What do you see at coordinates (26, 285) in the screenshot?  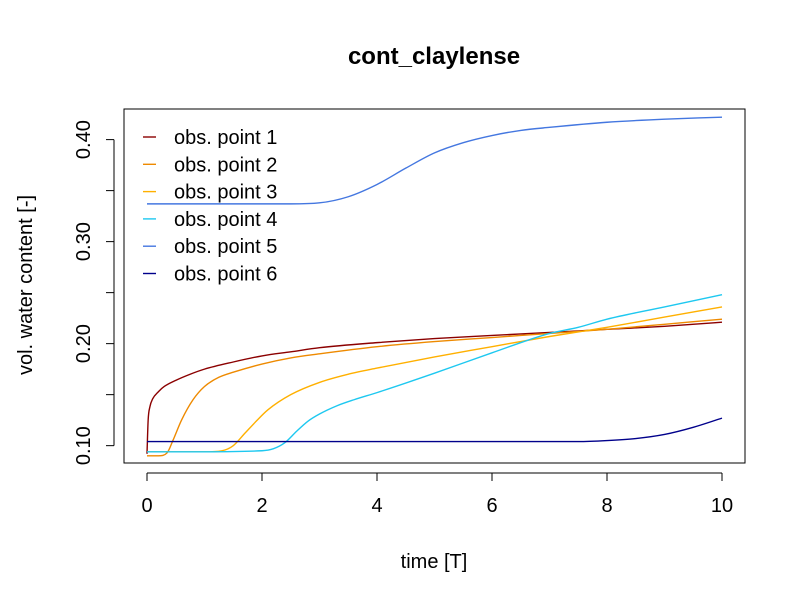 I see `y-axis-label: vol. water content [-]` at bounding box center [26, 285].